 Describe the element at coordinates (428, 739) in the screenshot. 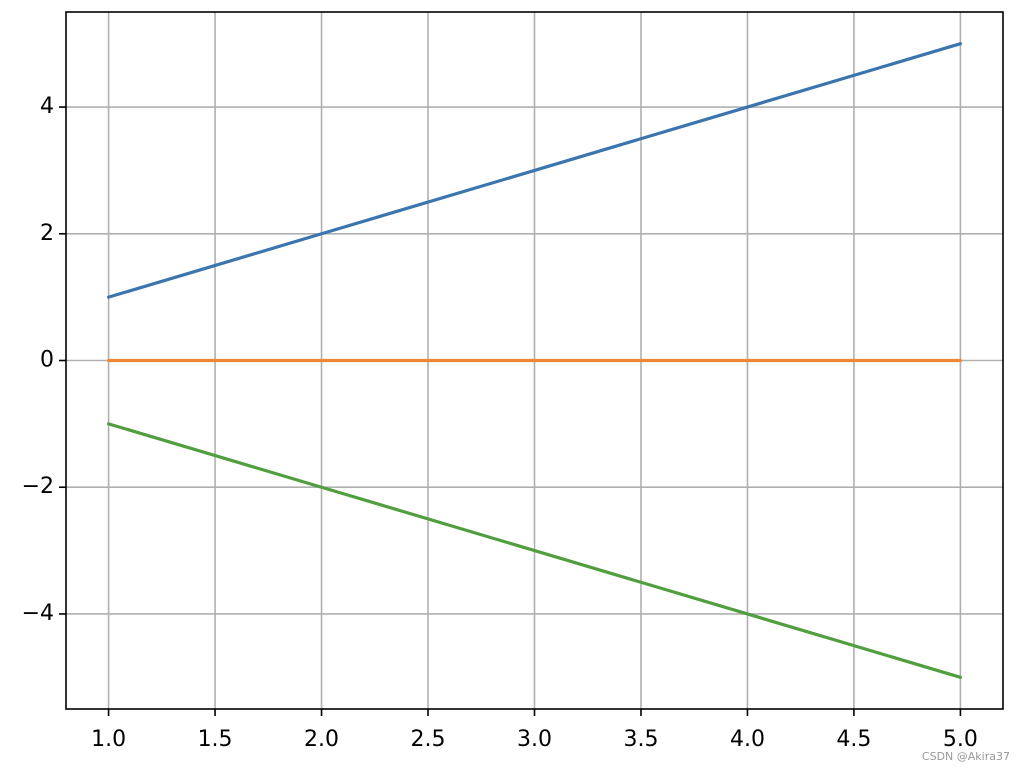

I see `x-tick-label: 2.5` at that location.